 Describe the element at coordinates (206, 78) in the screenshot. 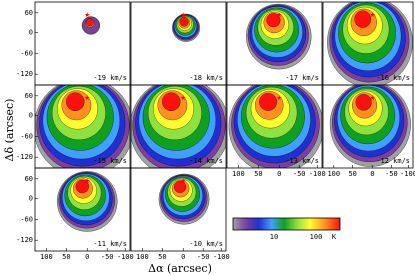

I see `velocity-label: -18 km/s` at that location.